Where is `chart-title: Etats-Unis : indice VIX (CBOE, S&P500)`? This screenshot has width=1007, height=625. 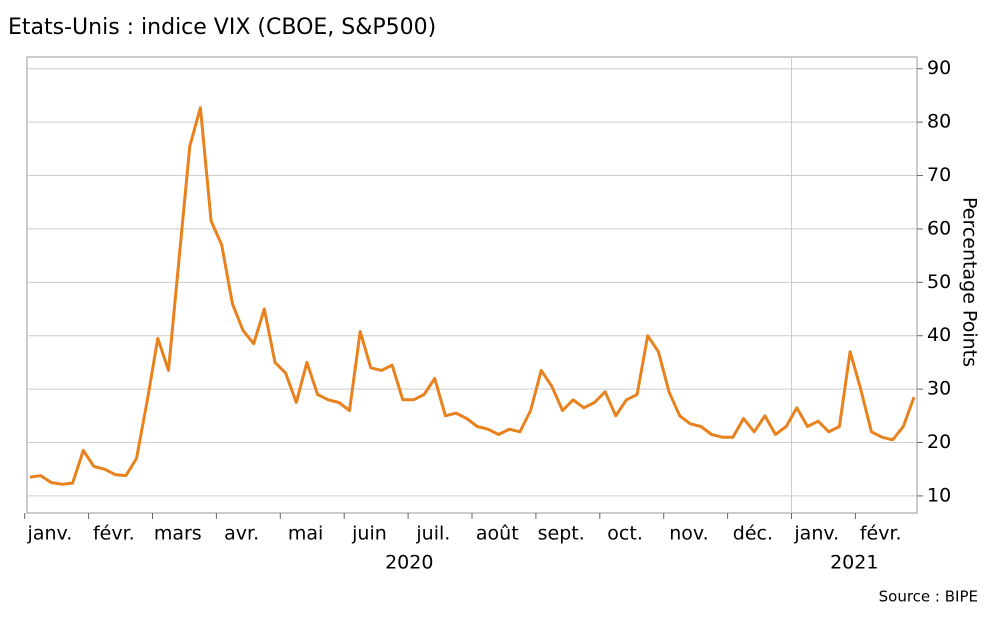
chart-title: Etats-Unis : indice VIX (CBOE, S&P500) is located at coordinates (222, 27).